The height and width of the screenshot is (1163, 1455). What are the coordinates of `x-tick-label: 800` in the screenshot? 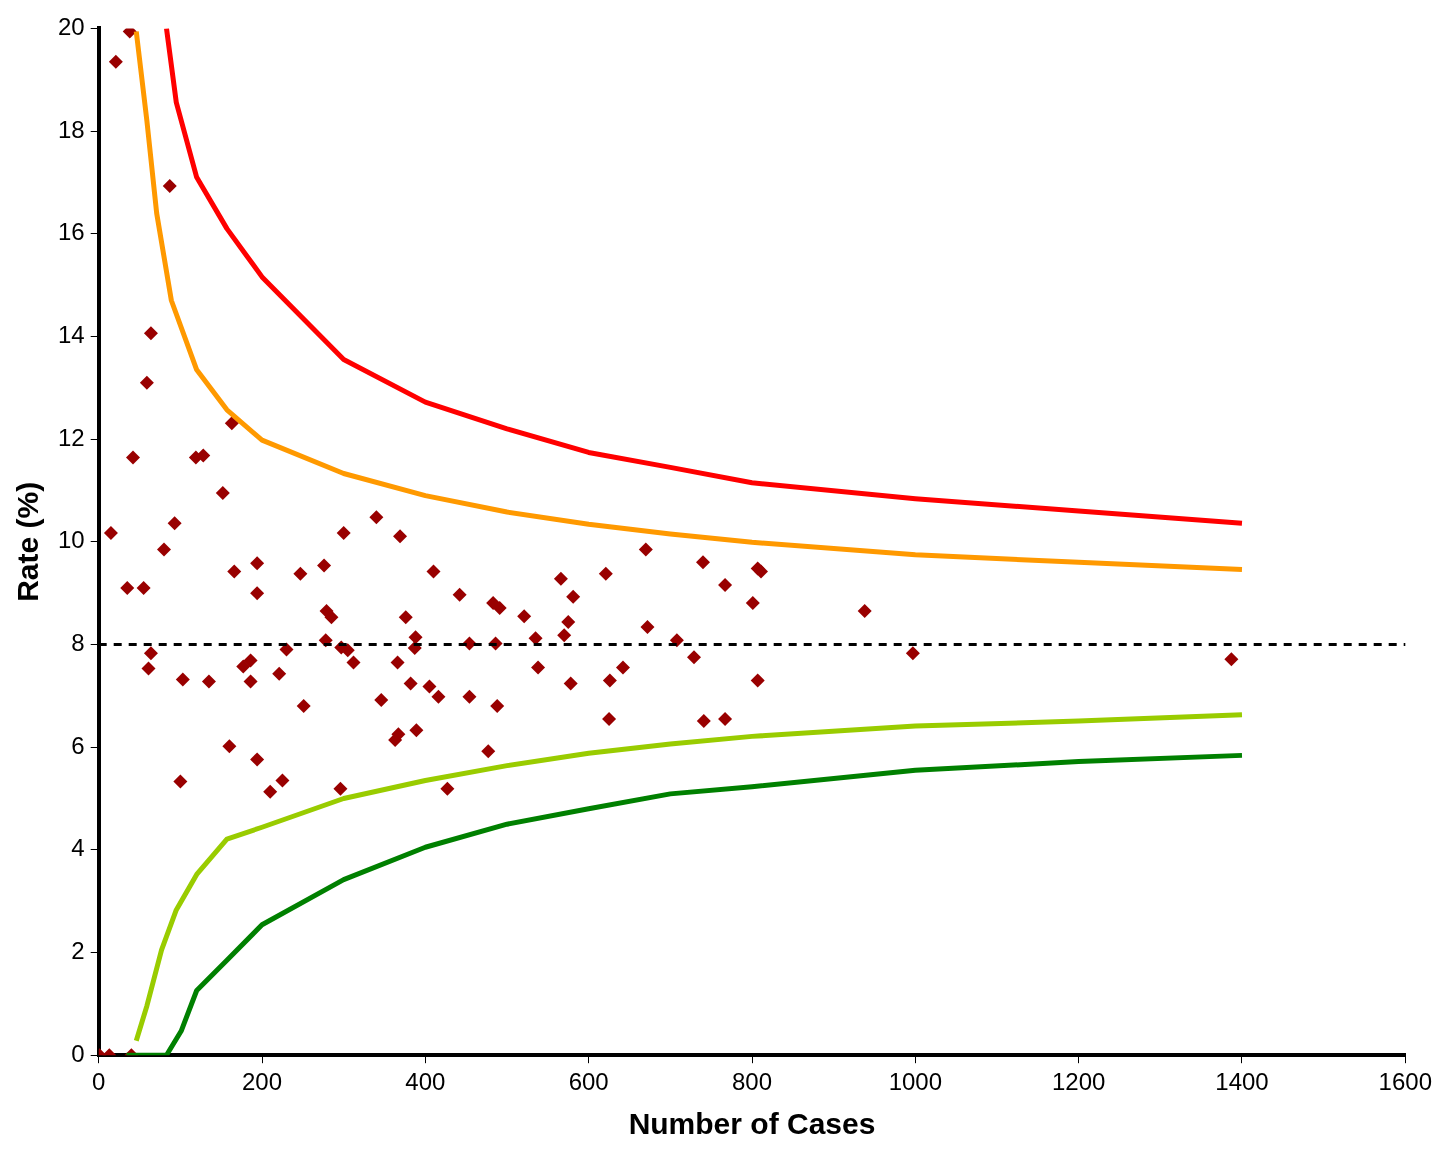 It's located at (752, 1082).